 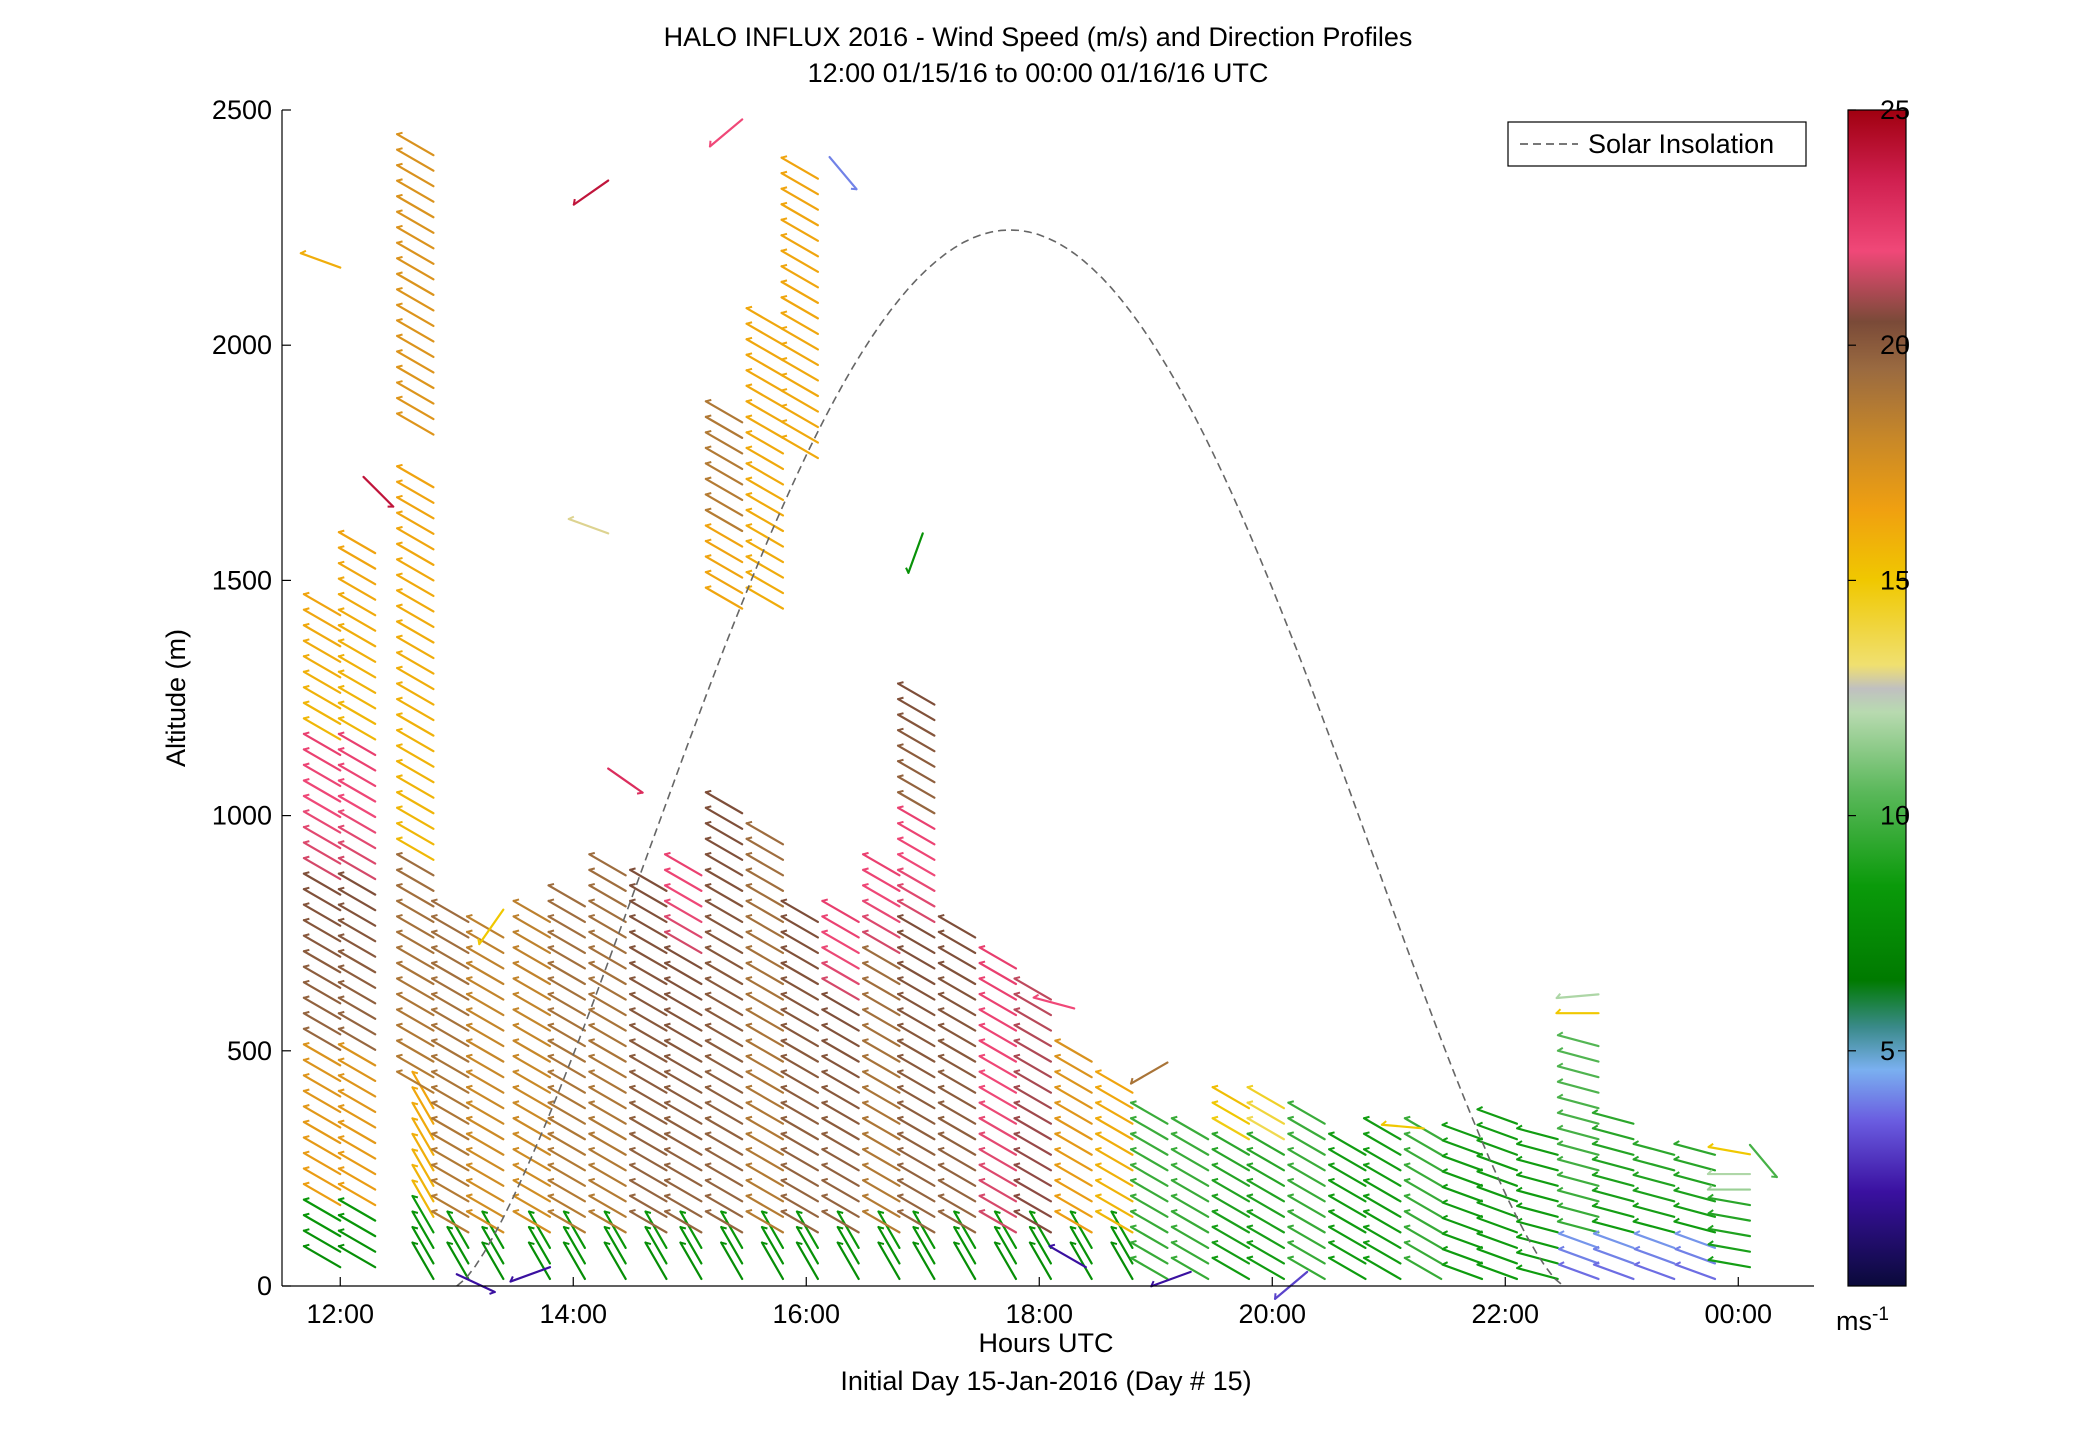 What do you see at coordinates (1045, 1381) in the screenshot?
I see `x-axis-sublabel: Initial Day 15-Jan-2016 (Day # 15)` at bounding box center [1045, 1381].